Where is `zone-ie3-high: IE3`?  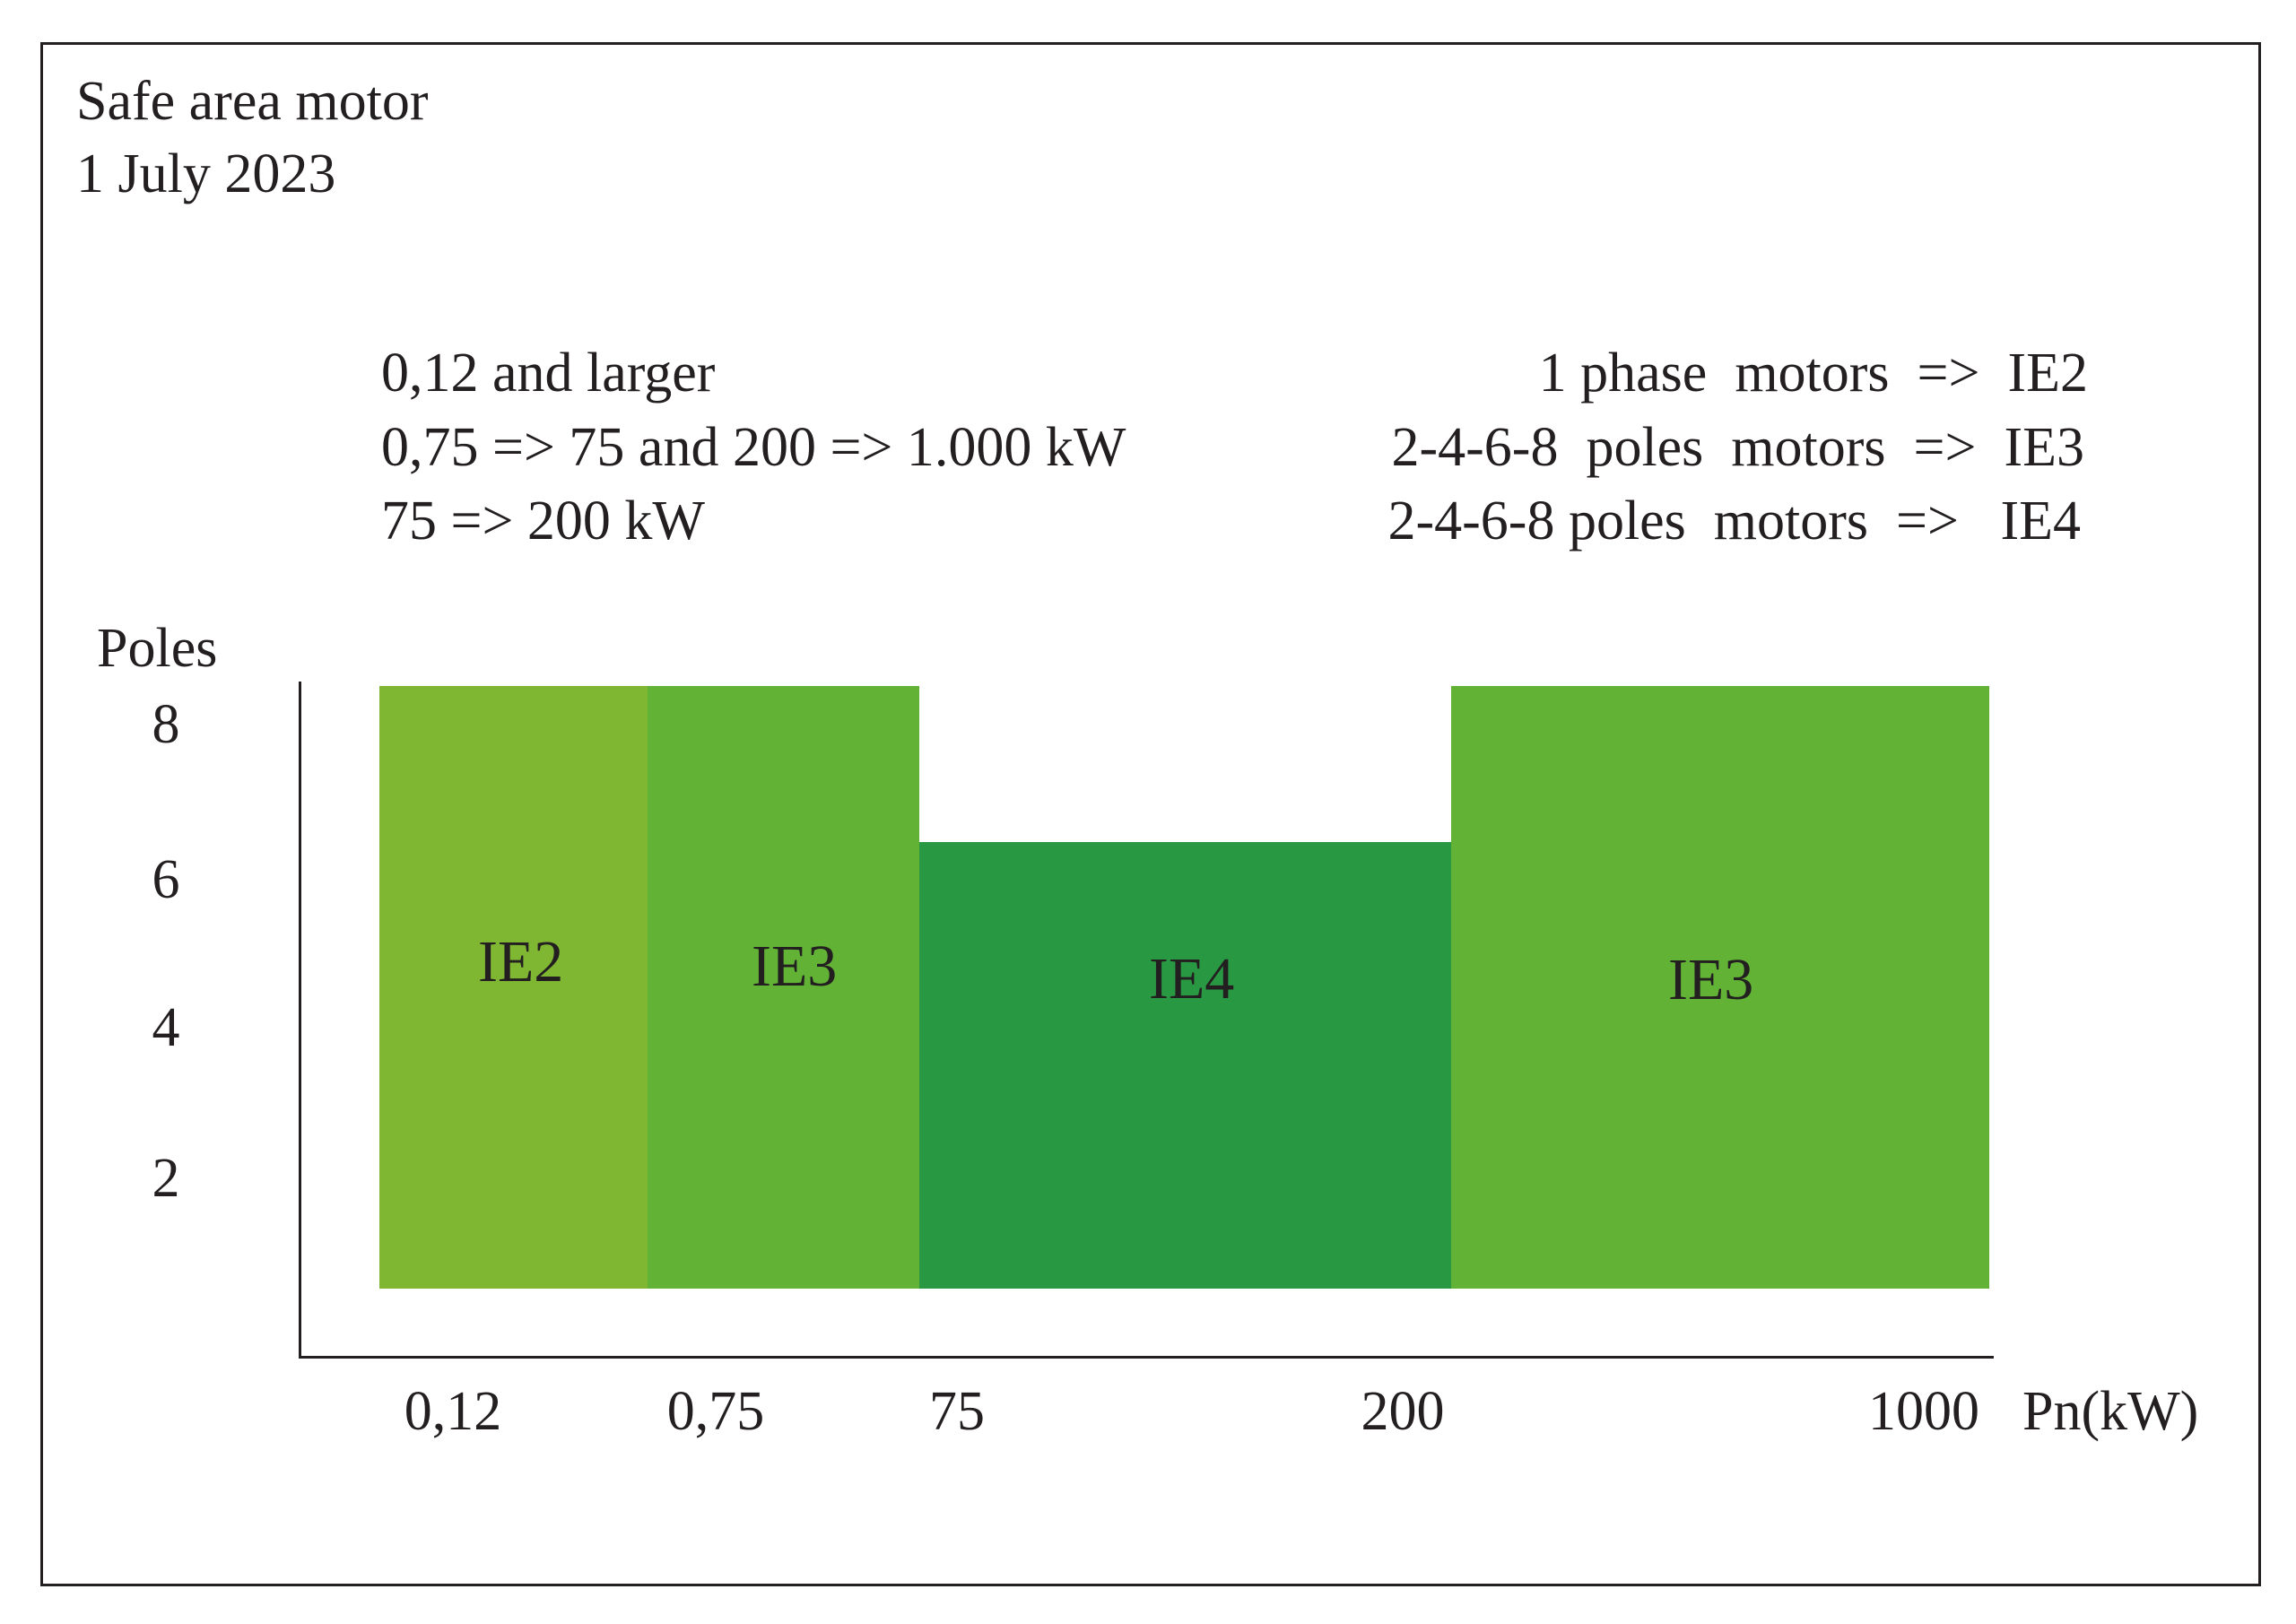 zone-ie3-high: IE3 is located at coordinates (1720, 987).